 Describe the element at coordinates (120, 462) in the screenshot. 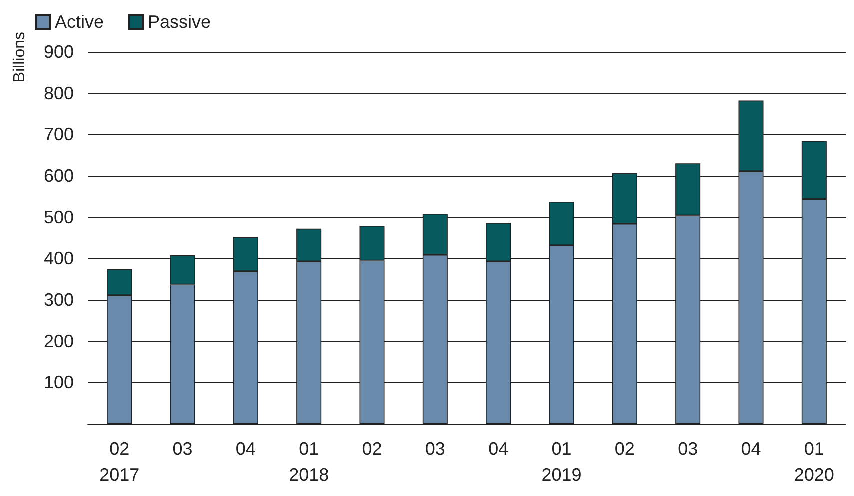

I see `x-tick-label: 02 2017` at that location.